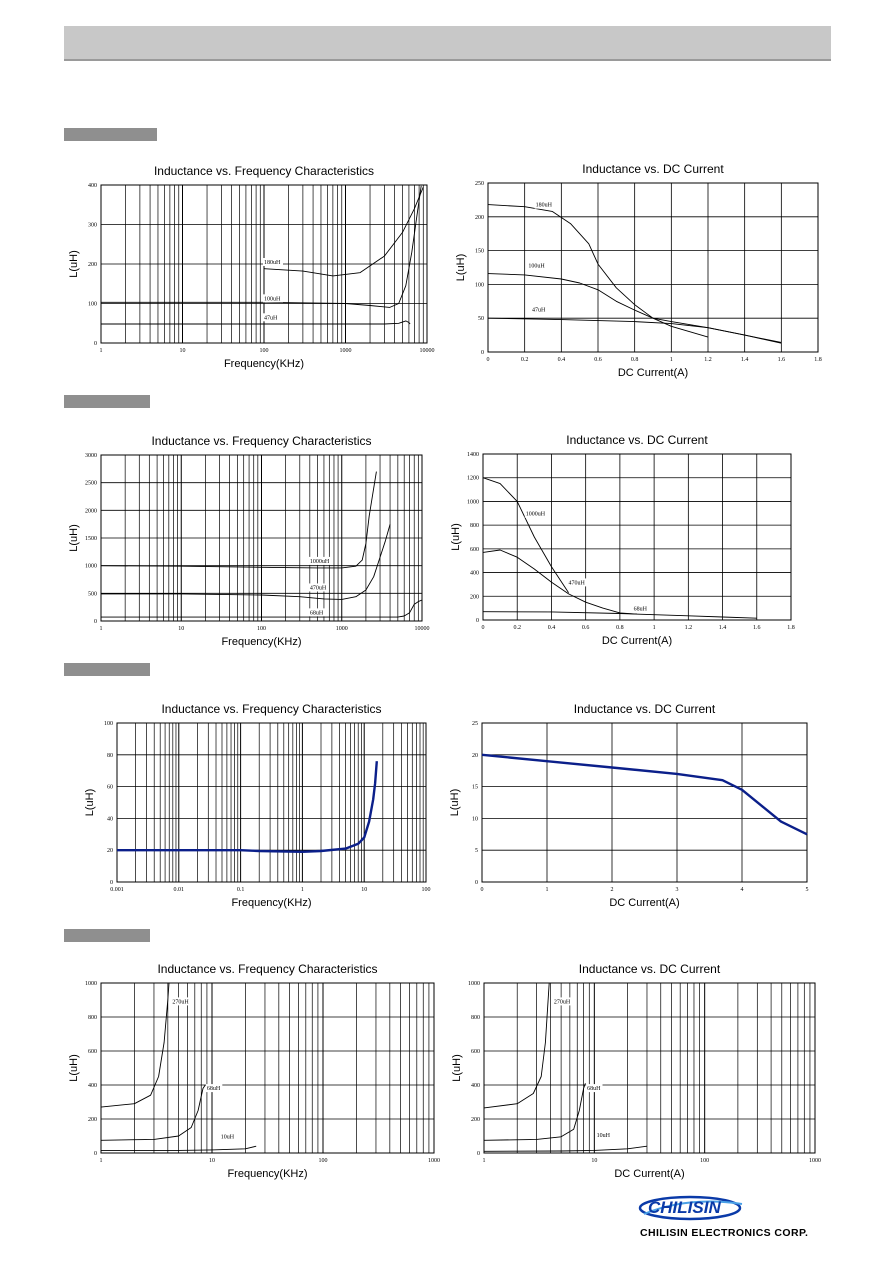 This screenshot has width=893, height=1263. What do you see at coordinates (634, 330) in the screenshot?
I see `series-line-47uh` at bounding box center [634, 330].